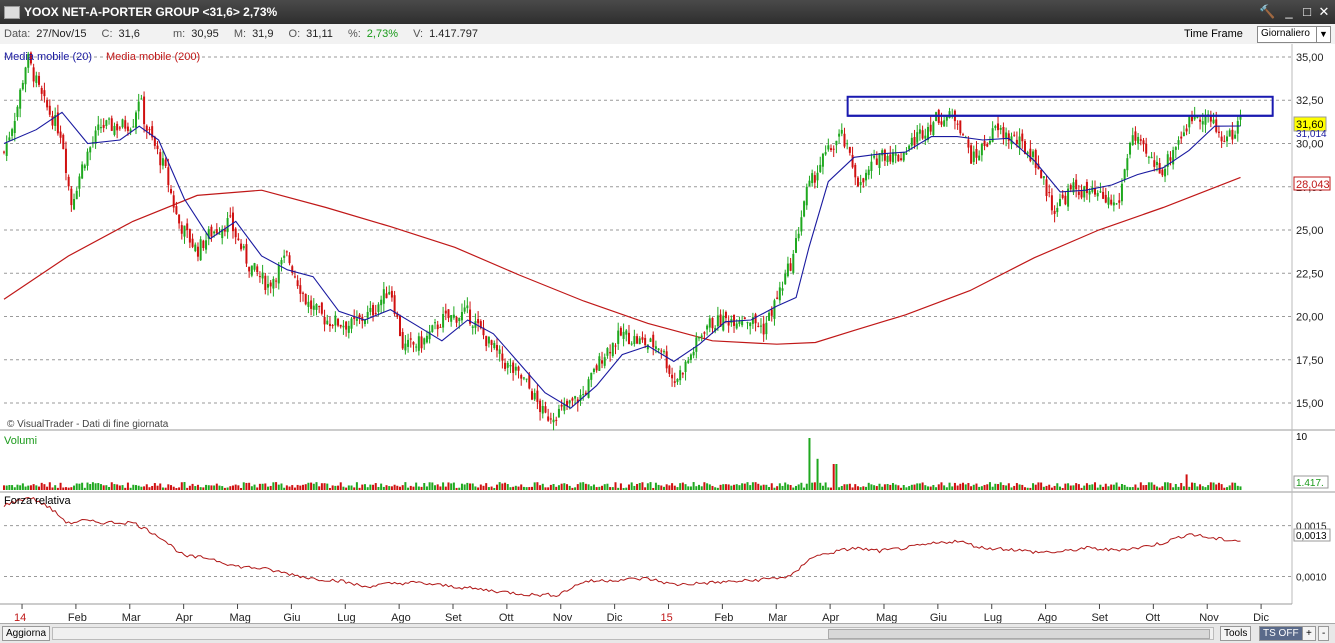 The image size is (1335, 643). I want to click on refresh-button: Aggiorna, so click(26, 633).